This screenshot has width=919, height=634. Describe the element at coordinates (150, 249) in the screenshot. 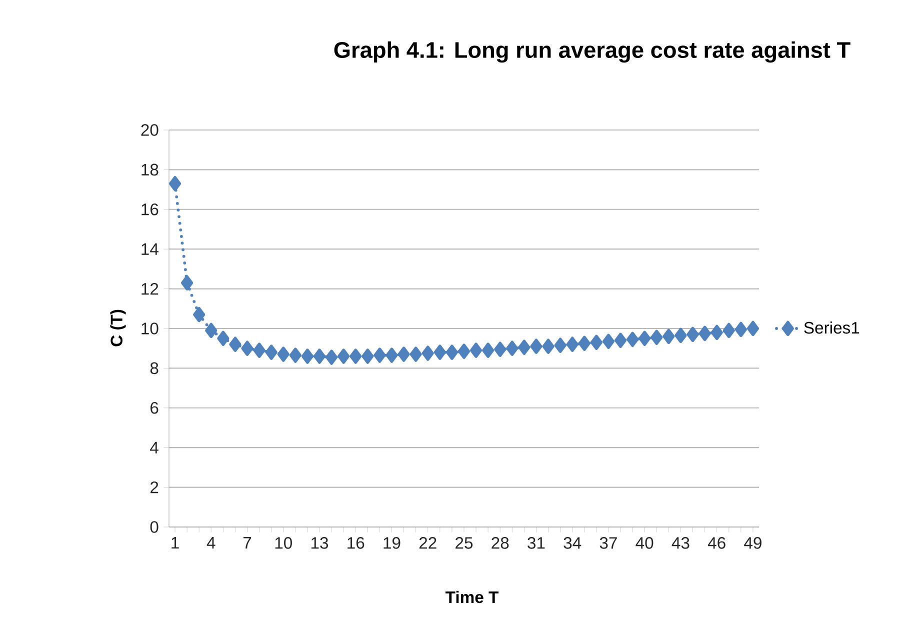

I see `y-tick-label: 14` at that location.